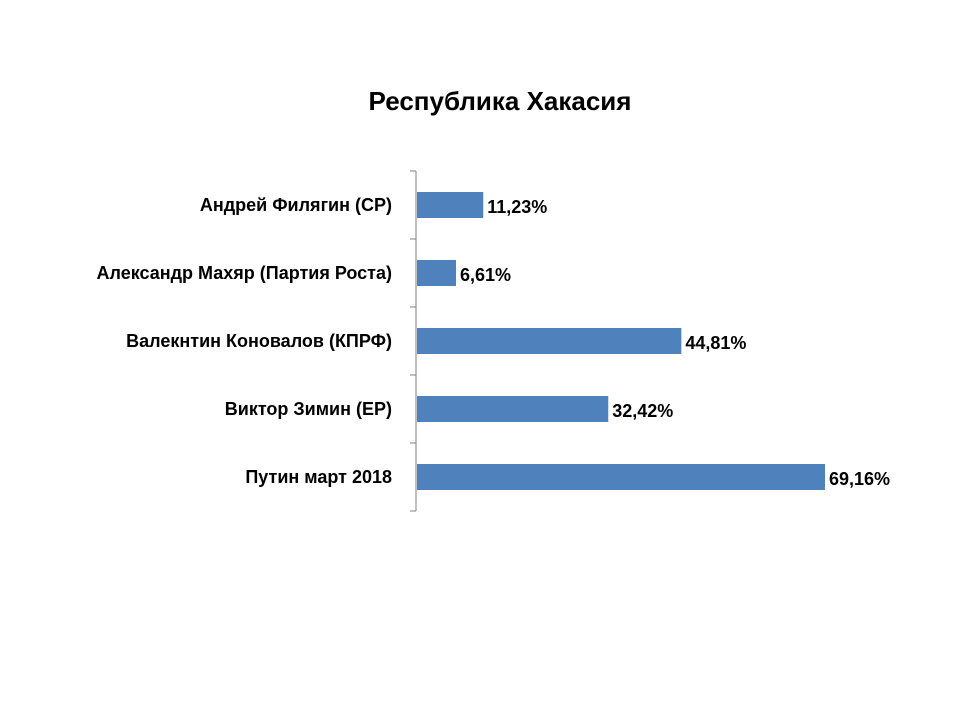 The width and height of the screenshot is (960, 720). Describe the element at coordinates (259, 341) in the screenshot. I see `category-label: Валекнтин Коновалов (КПРФ)` at that location.